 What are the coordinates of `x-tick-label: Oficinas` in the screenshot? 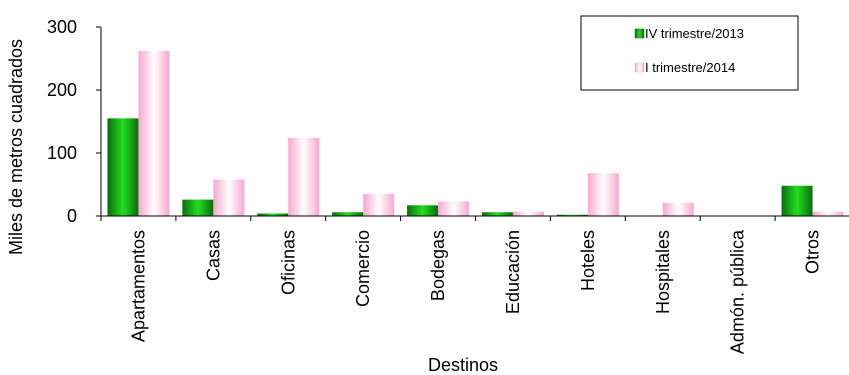 It's located at (288, 262).